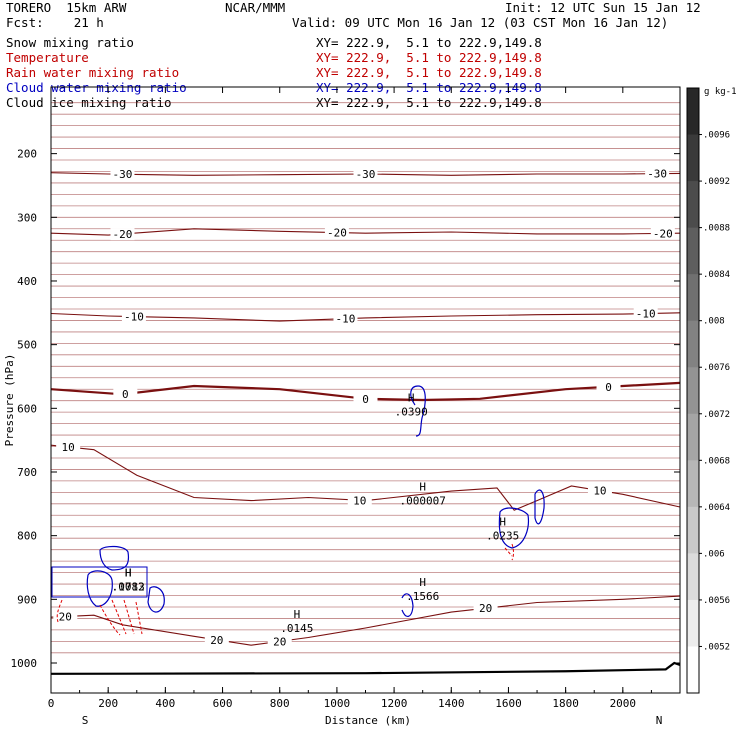  Describe the element at coordinates (296, 628) in the screenshot. I see `extremum-value: .0145` at that location.